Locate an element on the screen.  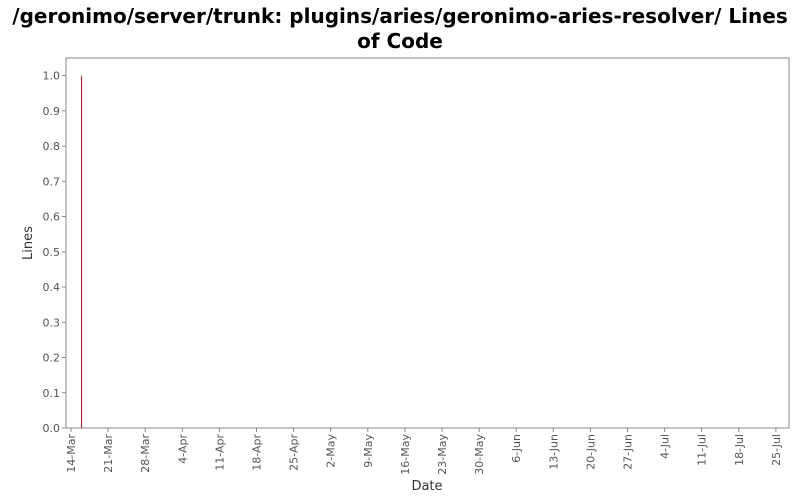
y-axis: 0.0 0.1 0.2 0.3 0.4 0.5 0.6 0.7 0.8 0.9 1.0 is located at coordinates (54, 252).